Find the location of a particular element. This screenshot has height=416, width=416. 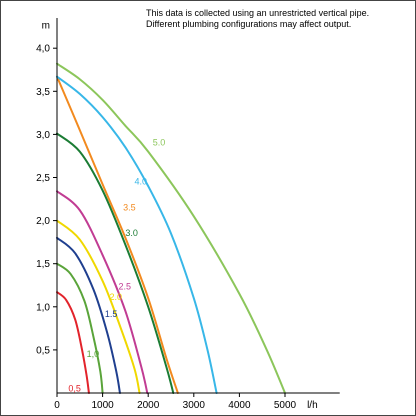

y-tick-label: 1,5 is located at coordinates (43, 264).